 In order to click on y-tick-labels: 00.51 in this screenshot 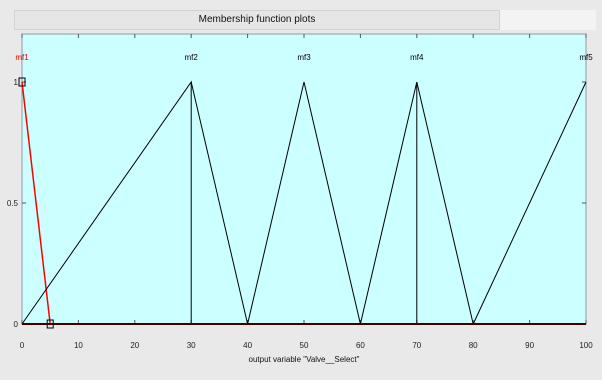, I will do `click(13, 203)`.